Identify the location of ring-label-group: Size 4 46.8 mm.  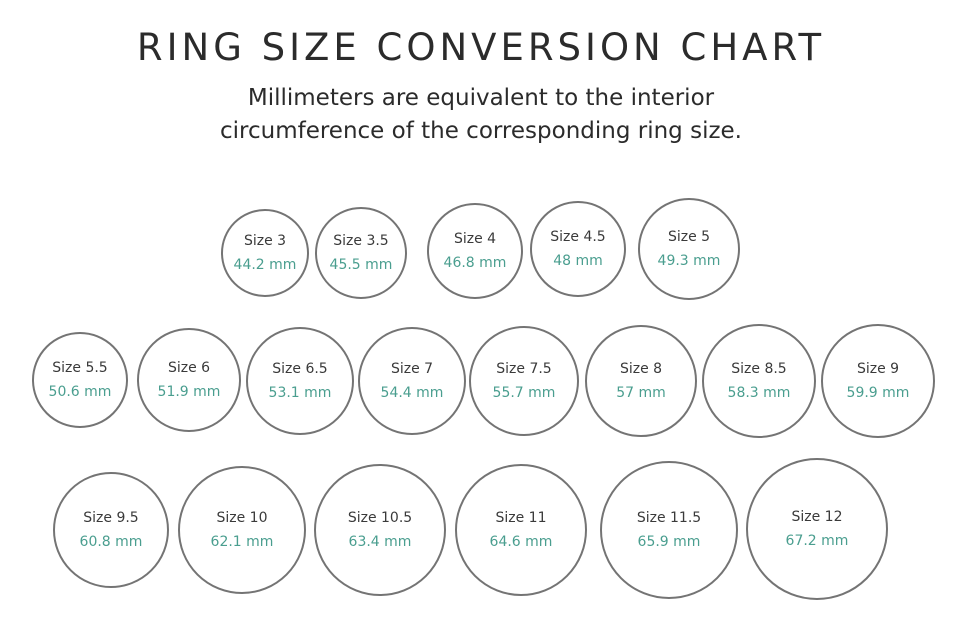
(475, 251).